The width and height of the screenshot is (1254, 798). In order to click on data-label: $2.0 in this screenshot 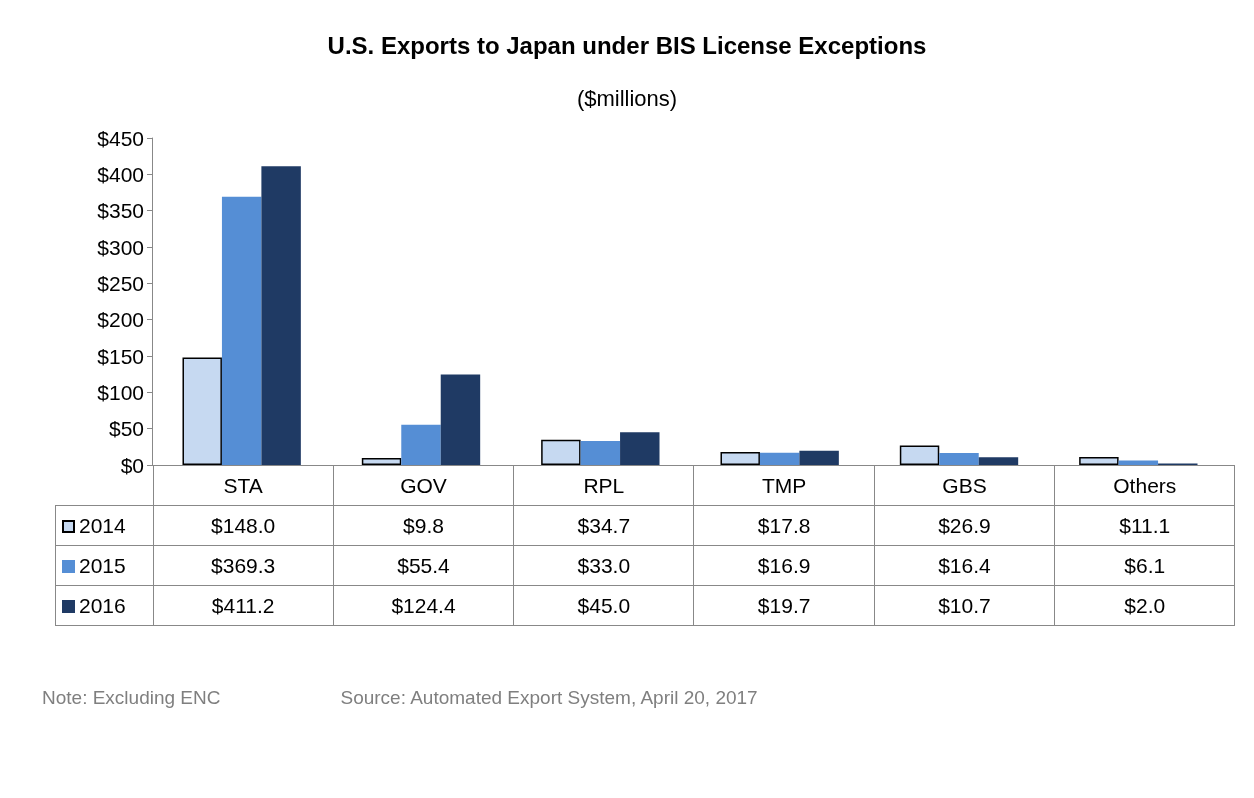, I will do `click(1144, 605)`.